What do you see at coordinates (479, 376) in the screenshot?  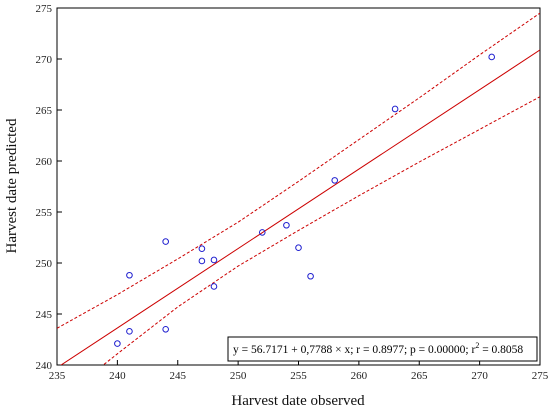 I see `x-tick-label: 270` at bounding box center [479, 376].